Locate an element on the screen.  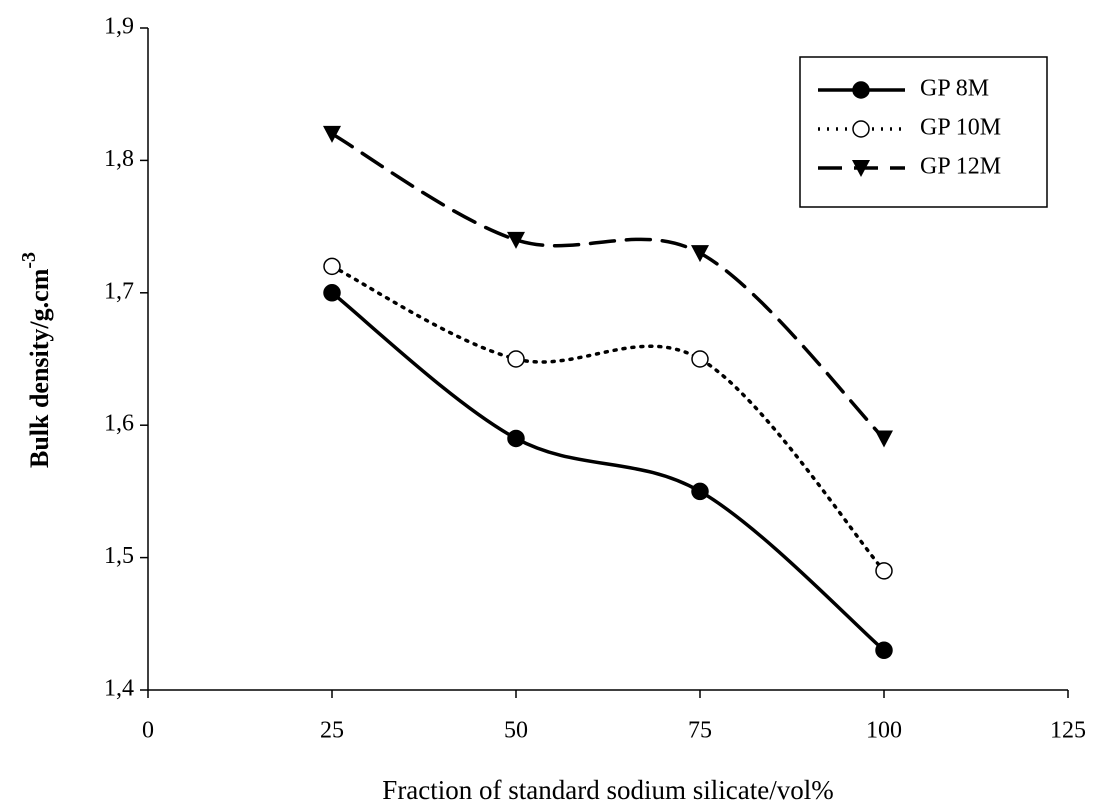
x-tick-label: 50 is located at coordinates (516, 731).